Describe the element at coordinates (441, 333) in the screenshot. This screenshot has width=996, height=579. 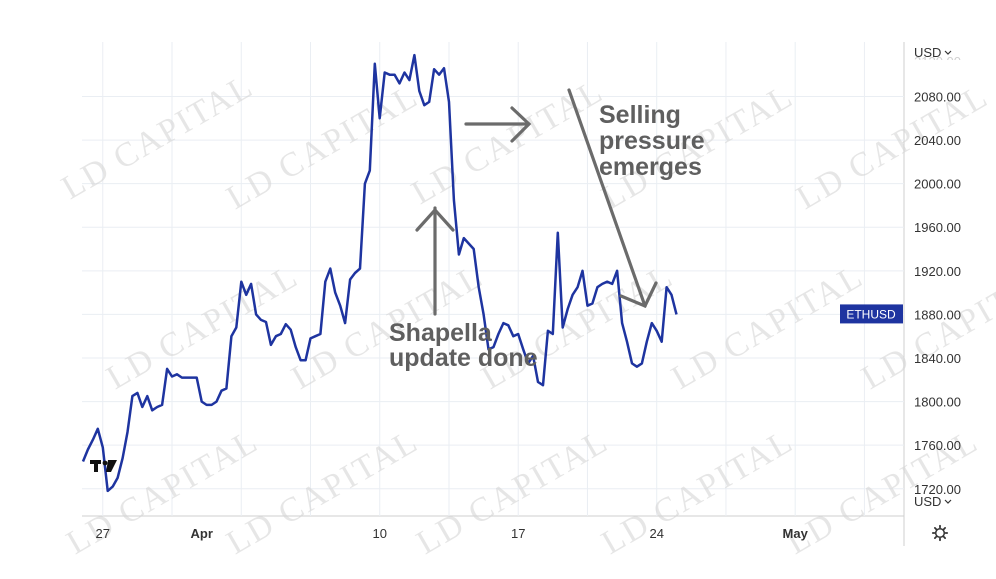
I see `annotation-shapella-line1: Shapella` at that location.